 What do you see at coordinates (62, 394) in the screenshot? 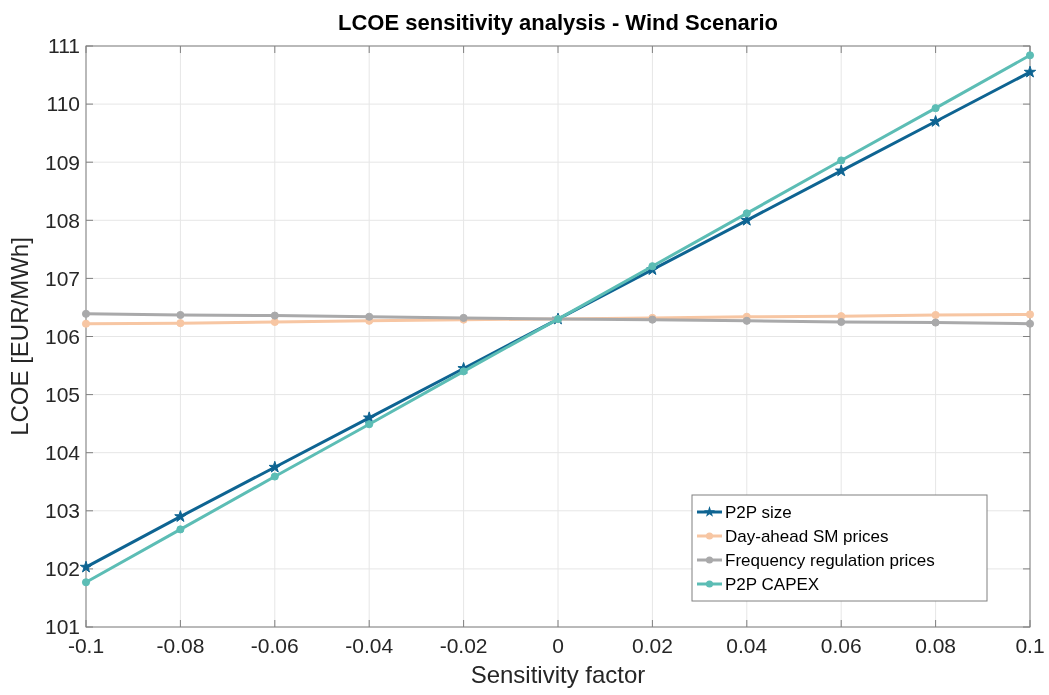
I see `y-tick-label: 105` at bounding box center [62, 394].